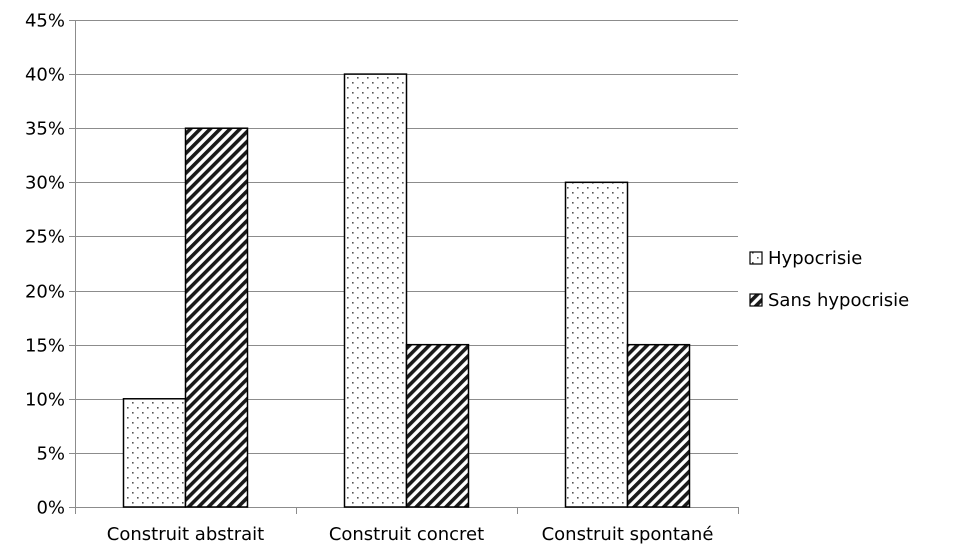 The image size is (972, 551). What do you see at coordinates (628, 534) in the screenshot?
I see `x-category-label: Construit spontané` at bounding box center [628, 534].